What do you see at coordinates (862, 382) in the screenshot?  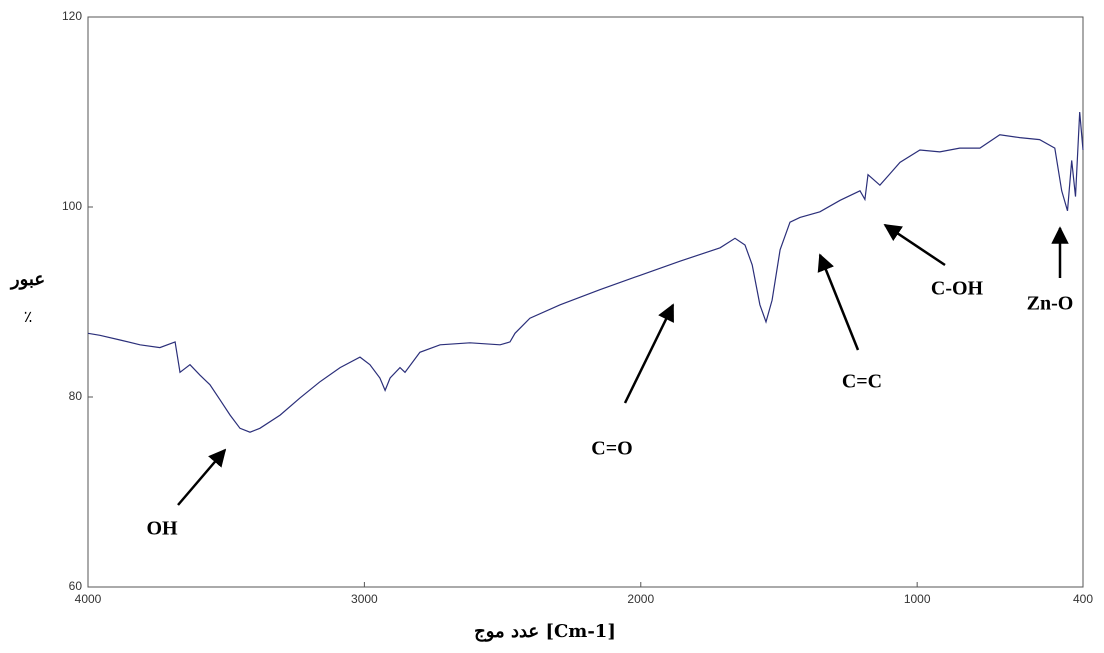 I see `annotation: C=C` at bounding box center [862, 382].